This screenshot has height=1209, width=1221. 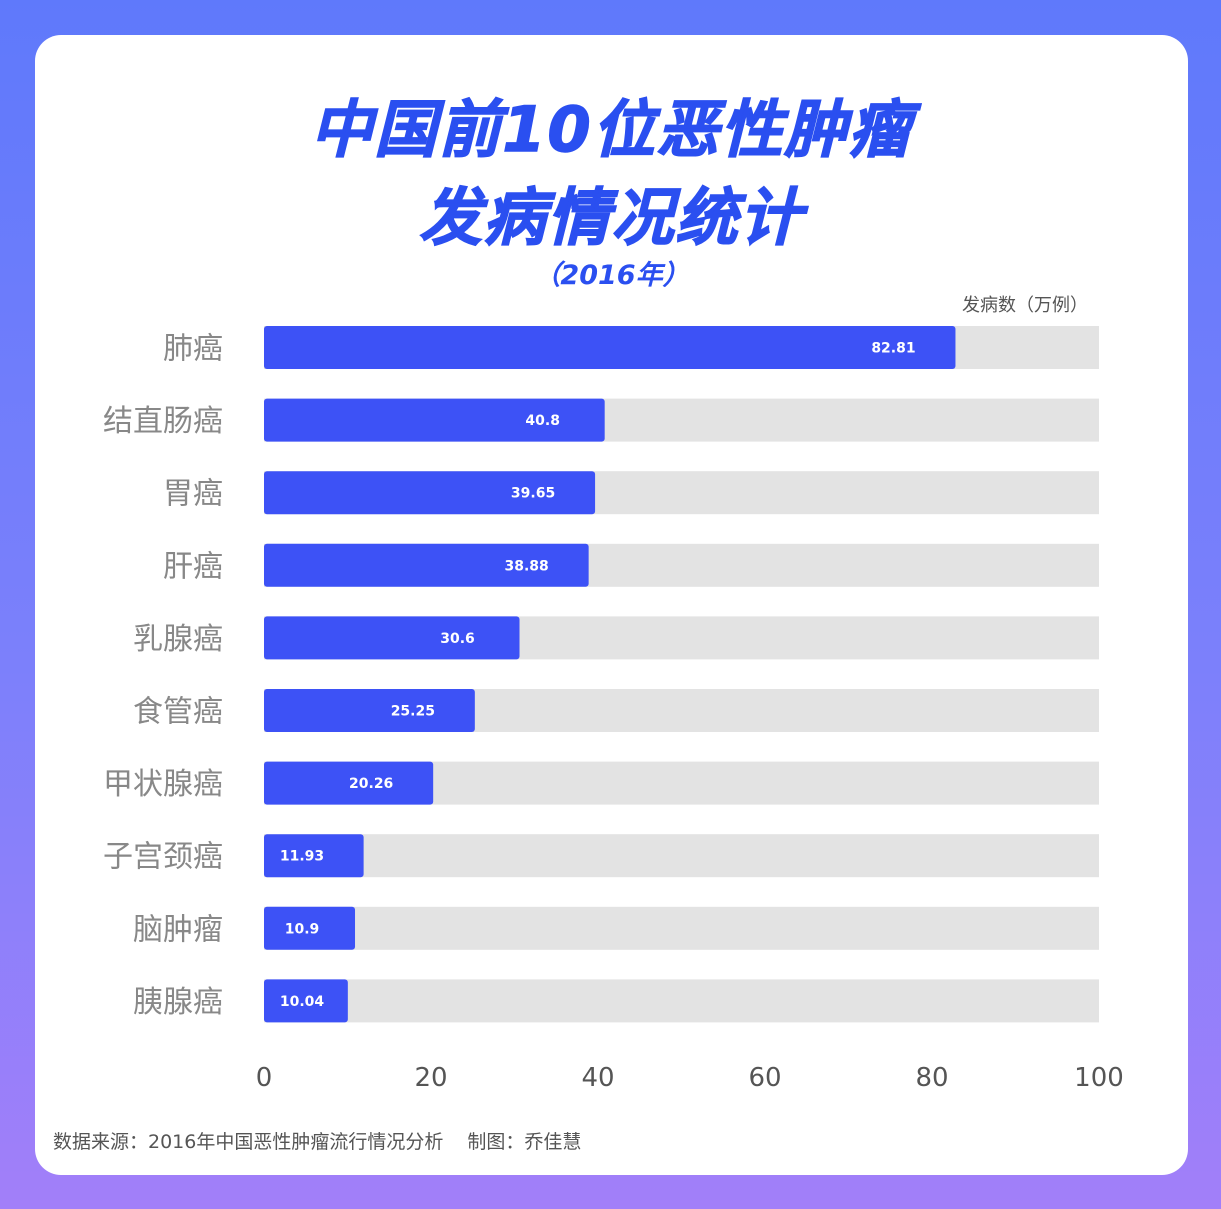 I want to click on category-label: 甲状腺癌, so click(x=163, y=784).